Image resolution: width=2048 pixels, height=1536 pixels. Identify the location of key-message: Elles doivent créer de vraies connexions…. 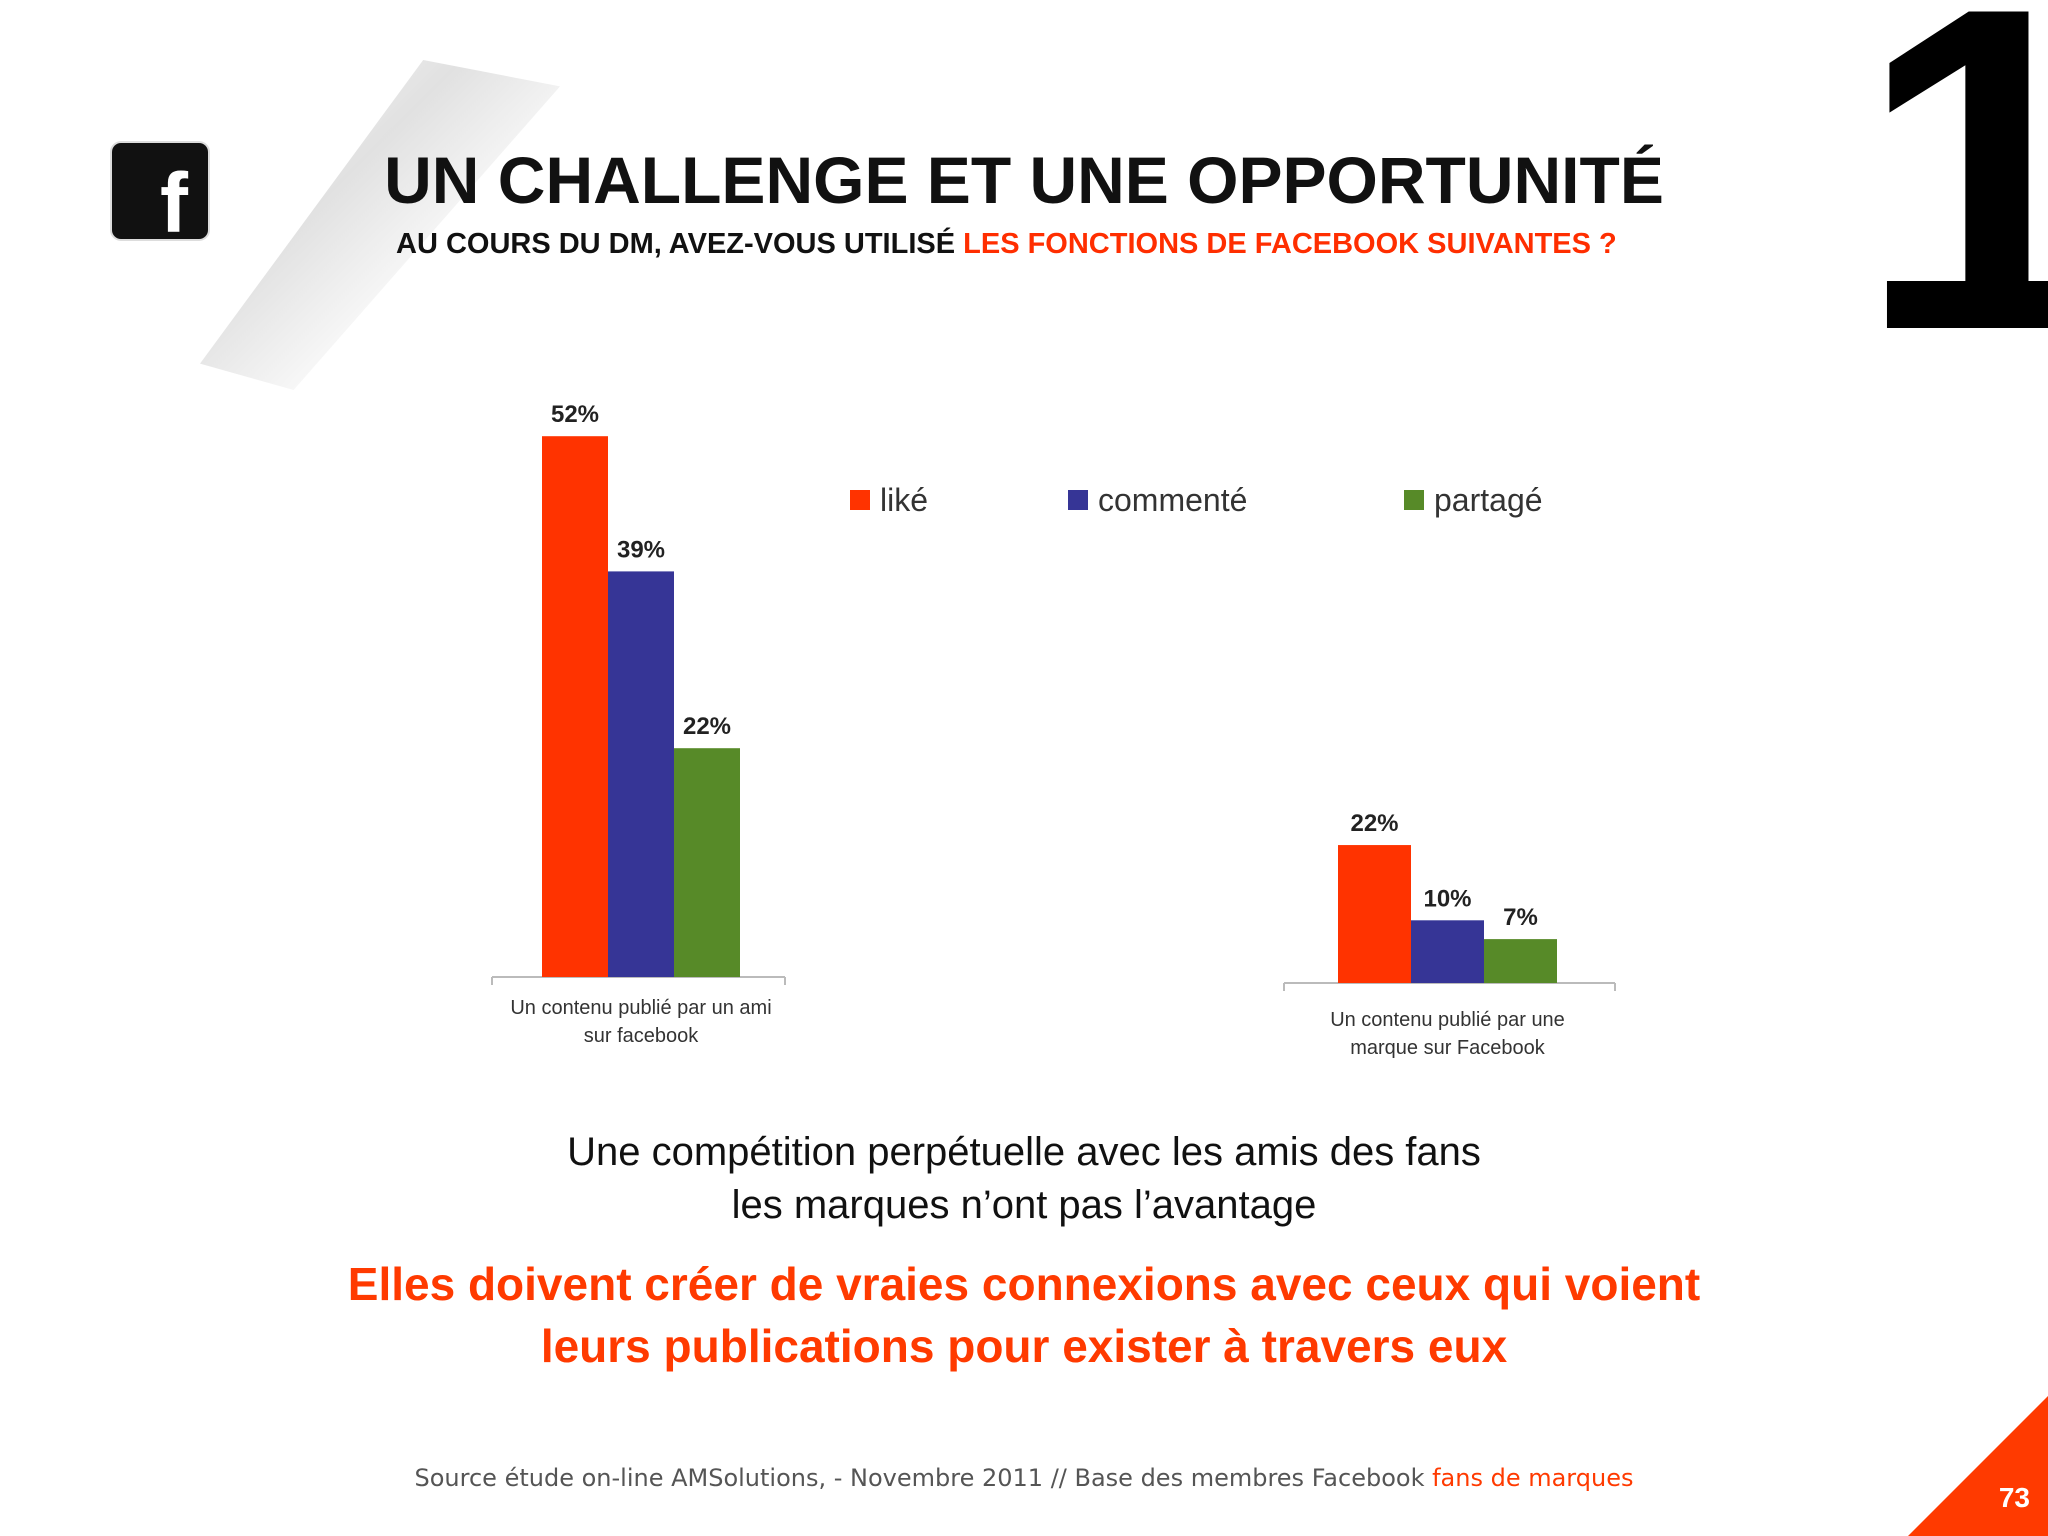
(1024, 1315).